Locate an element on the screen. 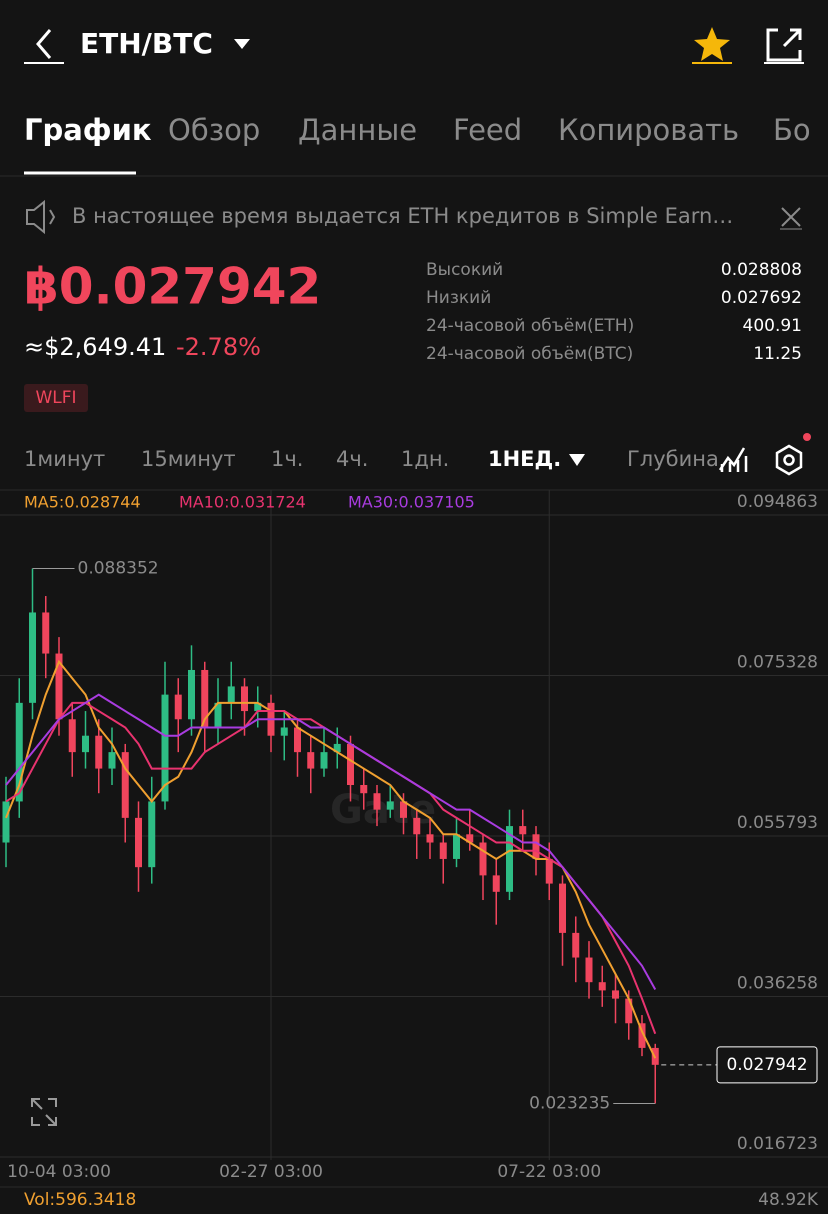  close-notice is located at coordinates (791, 217).